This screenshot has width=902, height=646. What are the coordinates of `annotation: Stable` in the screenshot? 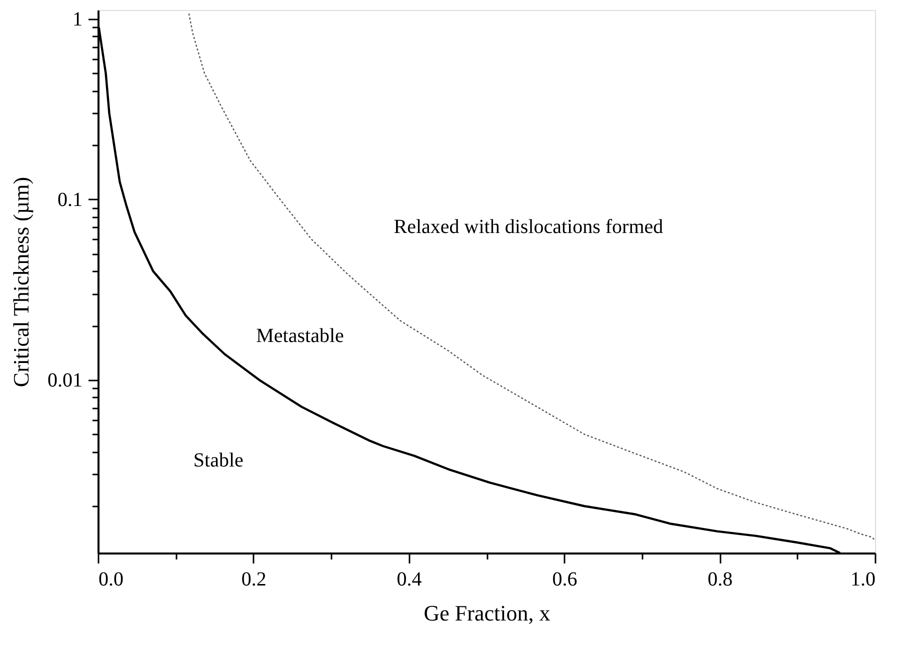 It's located at (218, 461).